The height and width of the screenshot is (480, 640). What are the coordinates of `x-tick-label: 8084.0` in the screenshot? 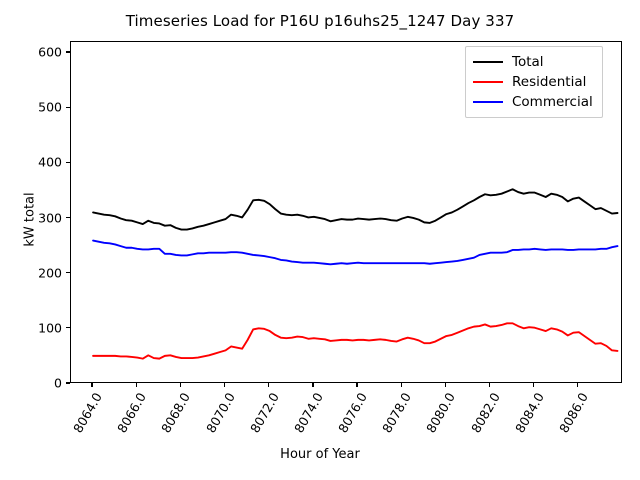 It's located at (529, 413).